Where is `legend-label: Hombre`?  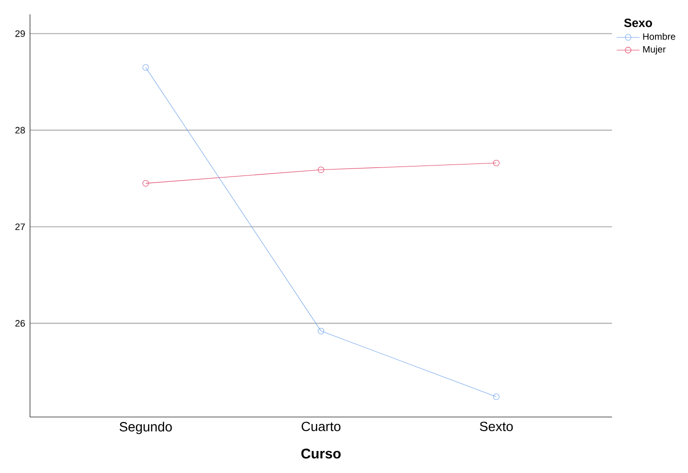
legend-label: Hombre is located at coordinates (659, 36).